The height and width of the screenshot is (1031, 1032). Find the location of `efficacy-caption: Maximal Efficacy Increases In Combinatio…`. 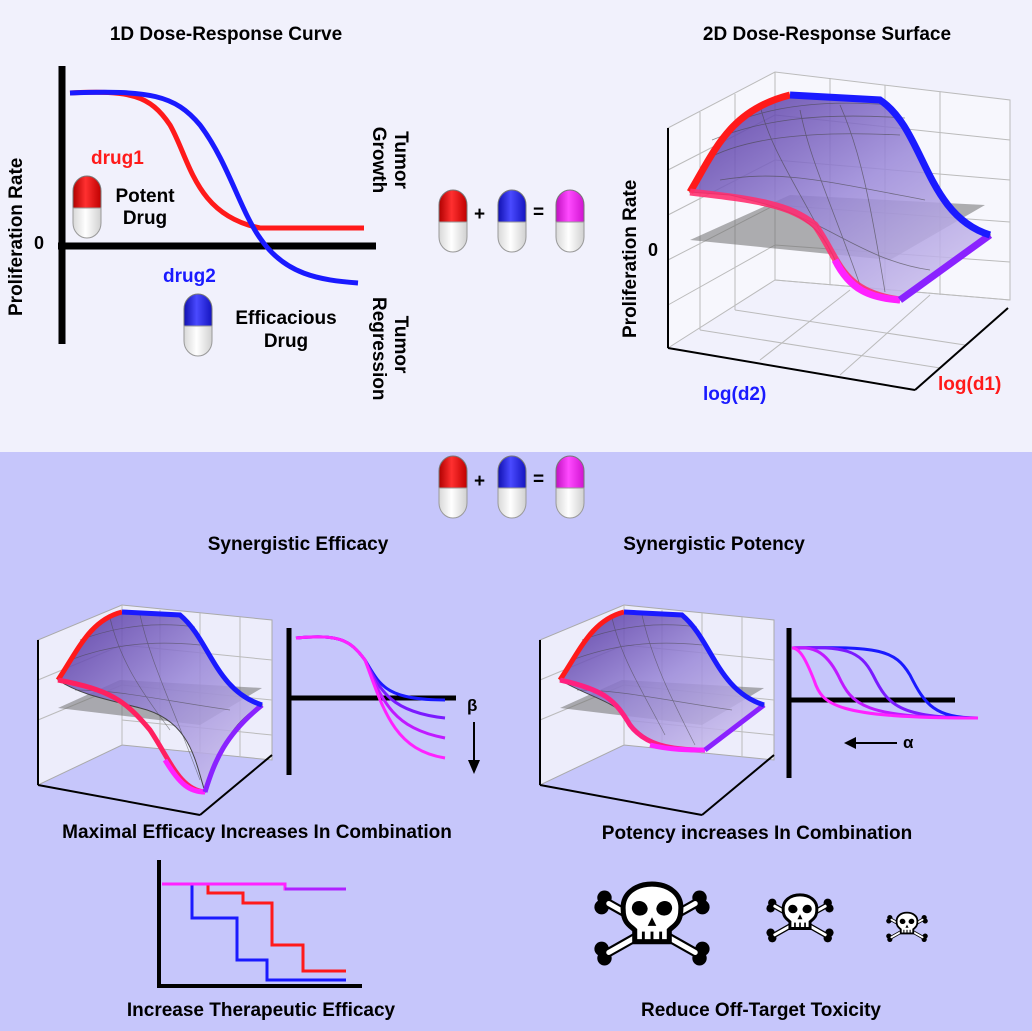

efficacy-caption: Maximal Efficacy Increases In Combinatio… is located at coordinates (257, 832).